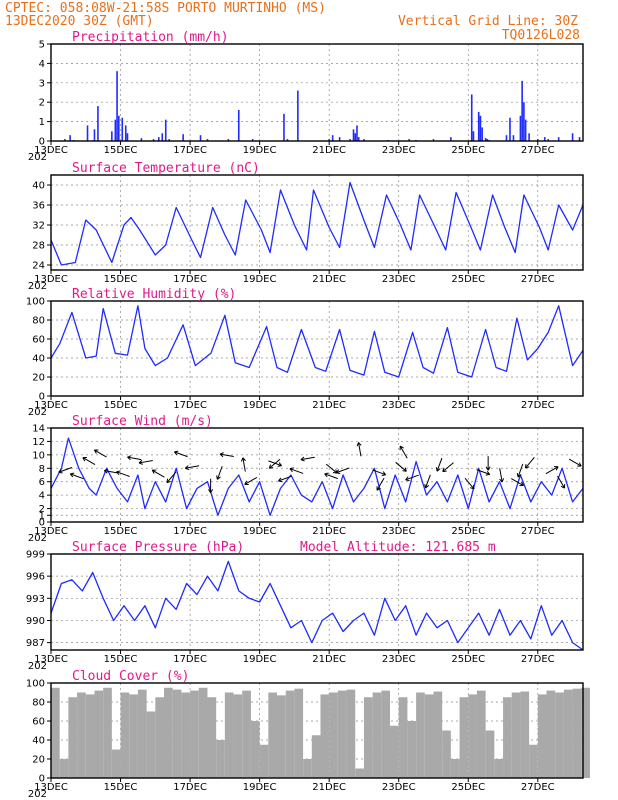 Image resolution: width=618 pixels, height=800 pixels. What do you see at coordinates (35, 621) in the screenshot?
I see `y-tick-label: 990` at bounding box center [35, 621].